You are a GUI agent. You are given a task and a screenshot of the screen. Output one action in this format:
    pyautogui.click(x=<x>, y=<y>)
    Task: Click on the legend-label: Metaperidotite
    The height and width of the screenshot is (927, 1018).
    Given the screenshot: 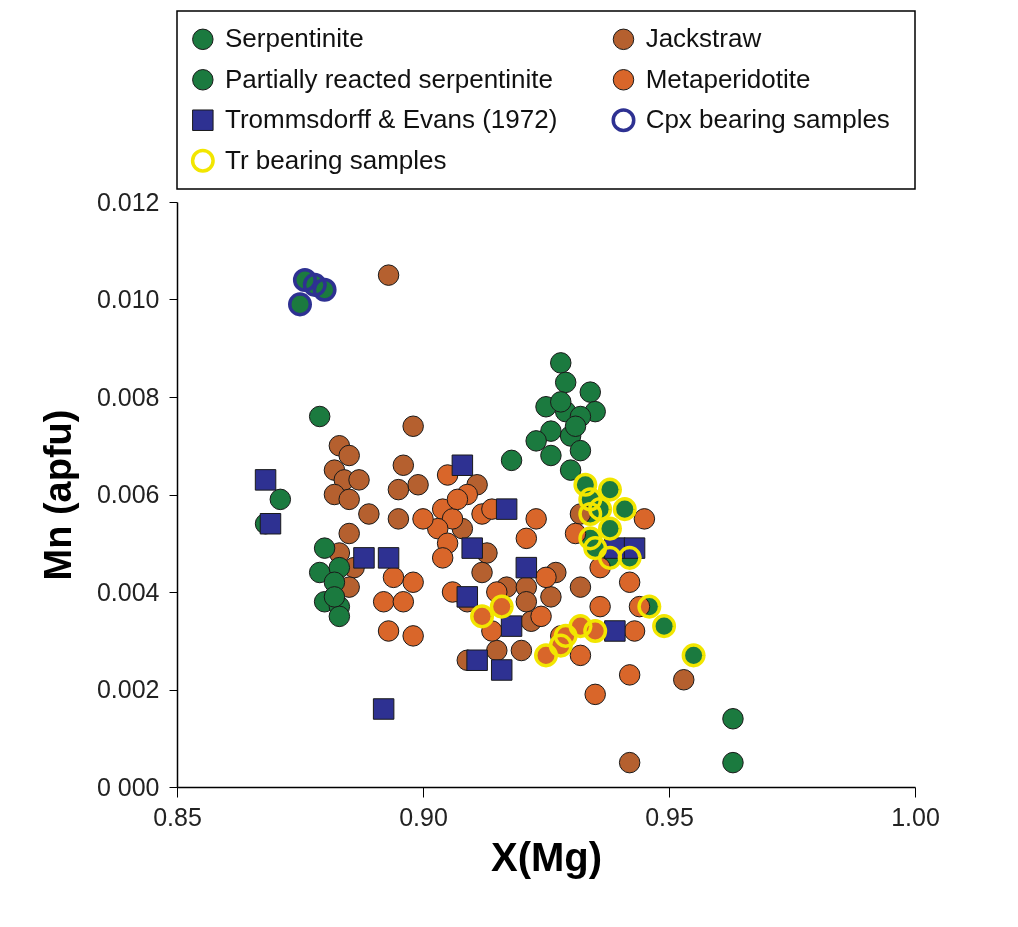 What is the action you would take?
    pyautogui.click(x=728, y=78)
    